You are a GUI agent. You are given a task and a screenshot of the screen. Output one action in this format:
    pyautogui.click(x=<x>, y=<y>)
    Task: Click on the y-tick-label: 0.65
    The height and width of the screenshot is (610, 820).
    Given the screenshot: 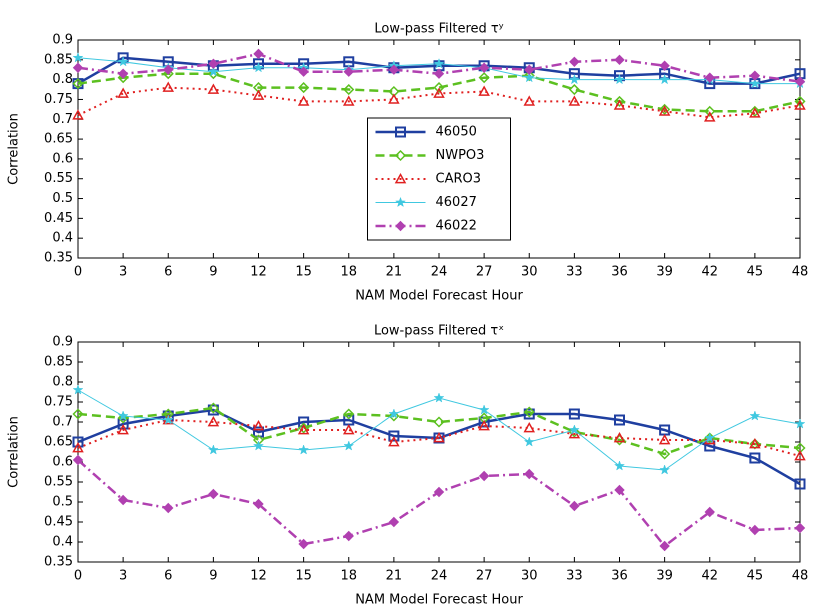 What is the action you would take?
    pyautogui.click(x=58, y=139)
    